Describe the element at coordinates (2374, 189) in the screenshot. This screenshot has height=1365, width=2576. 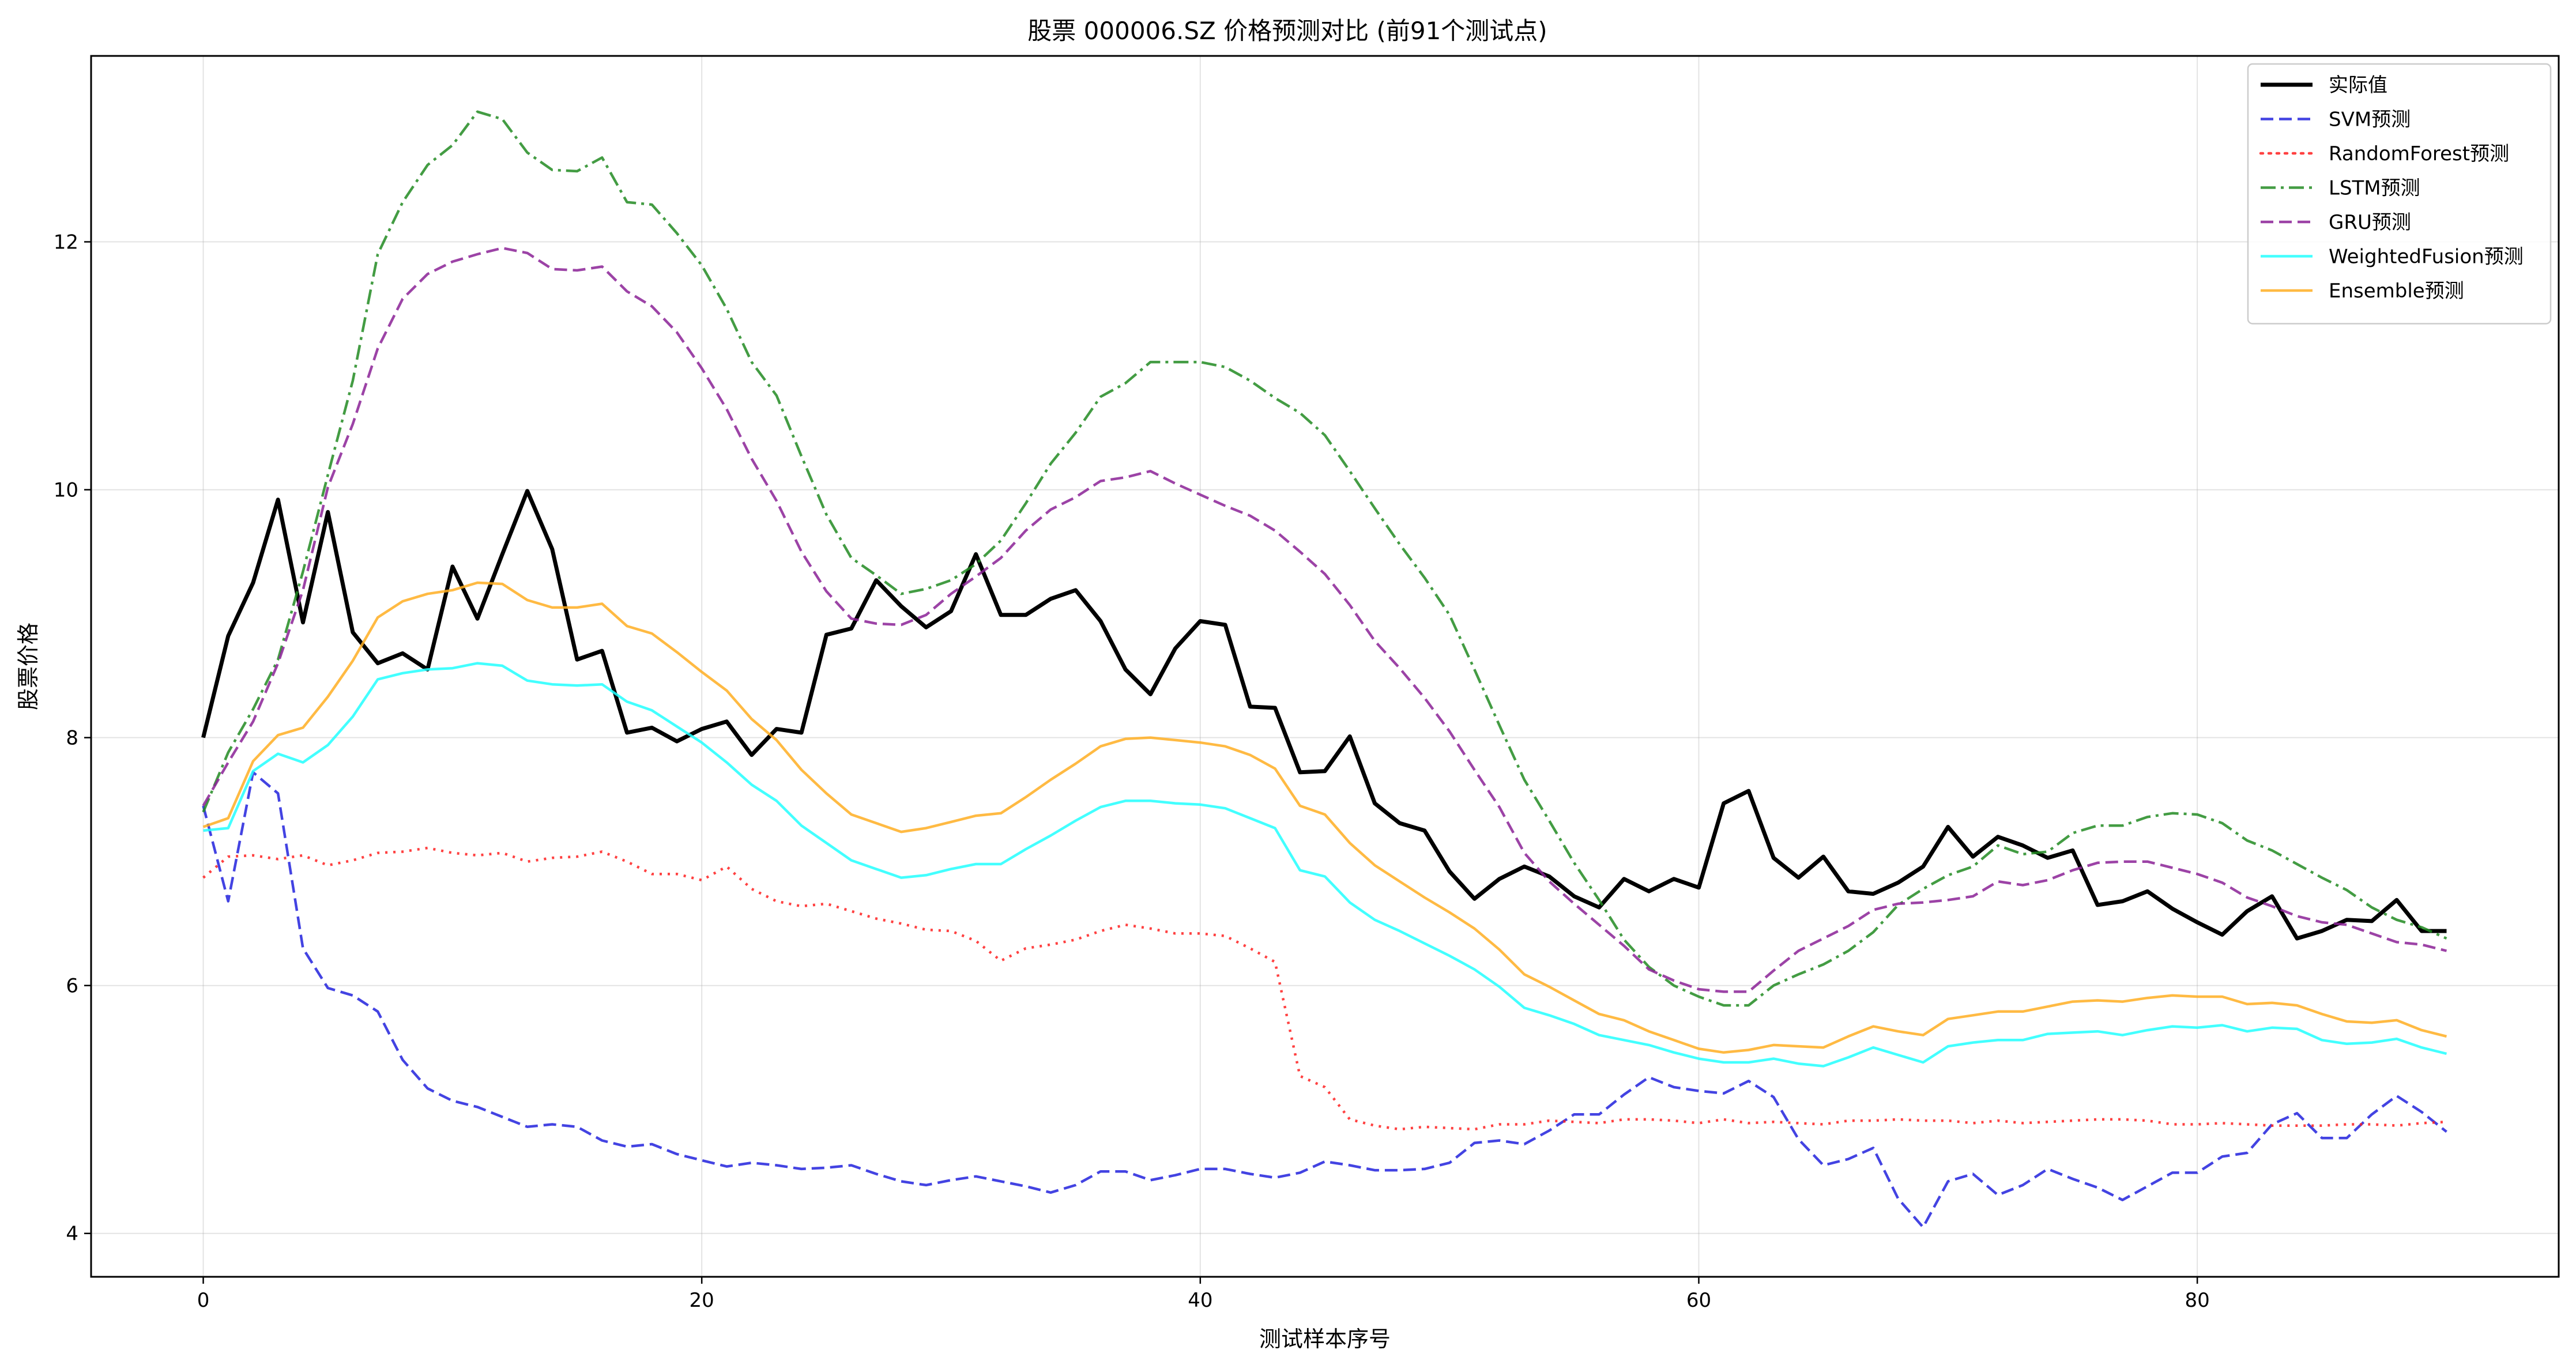
I see `legend-label: LSTM预测` at that location.